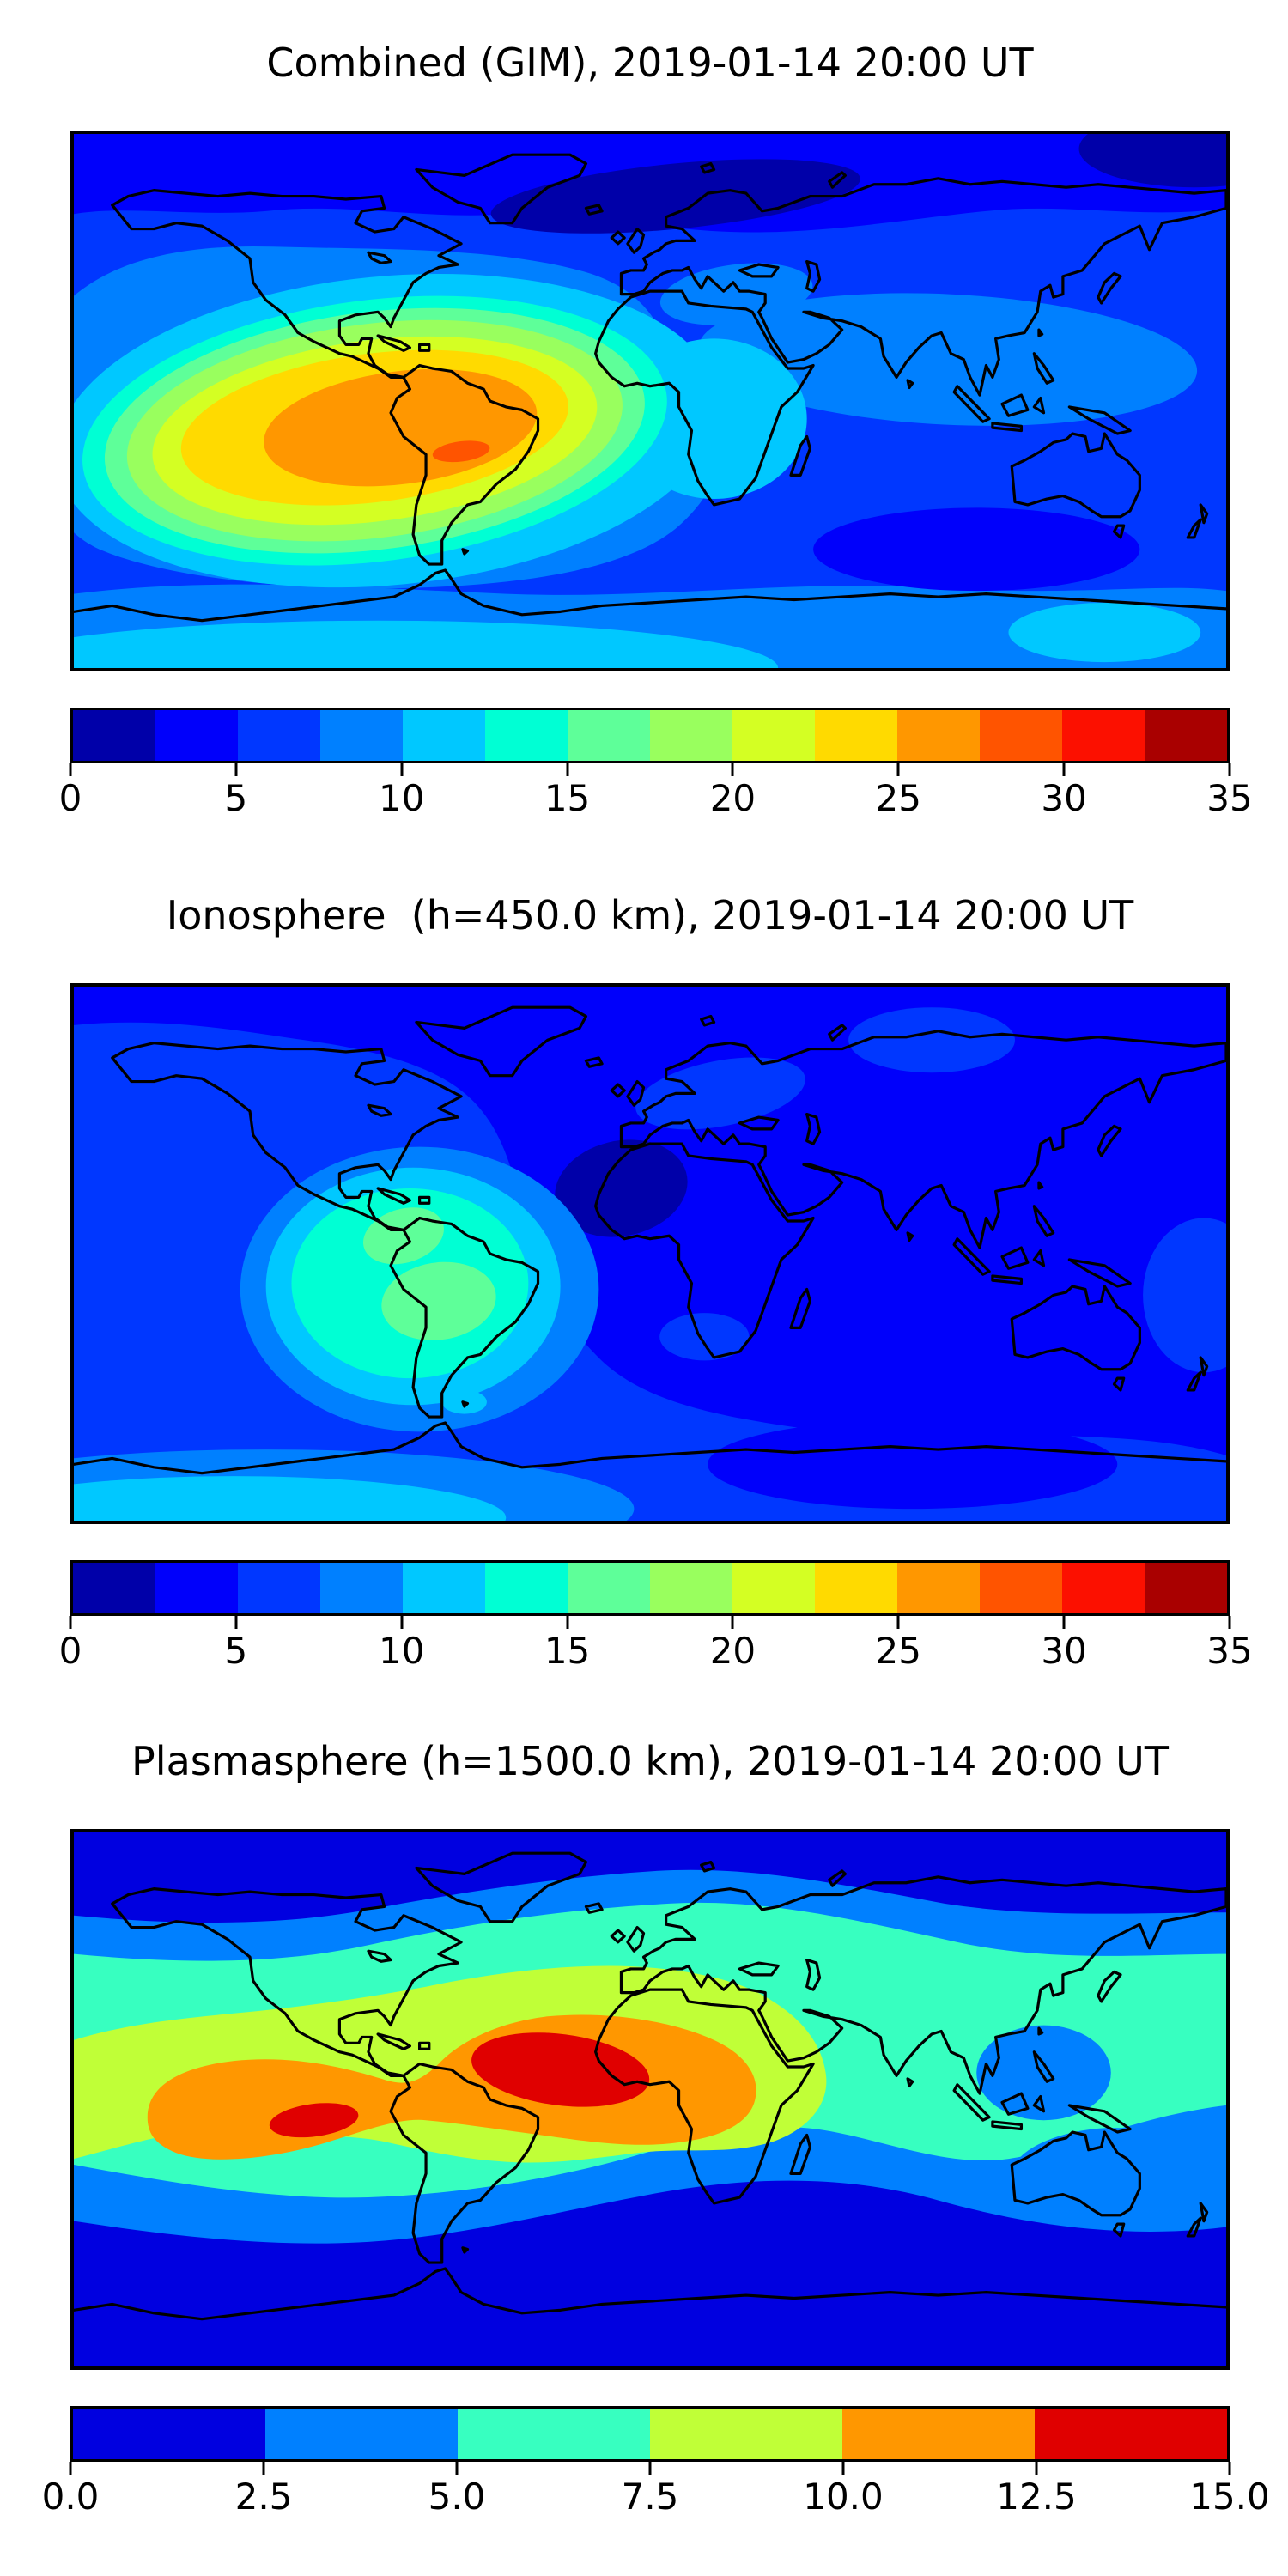 The image size is (1288, 2576). Describe the element at coordinates (675, 197) in the screenshot. I see `contour-level-0-polar-min` at that location.